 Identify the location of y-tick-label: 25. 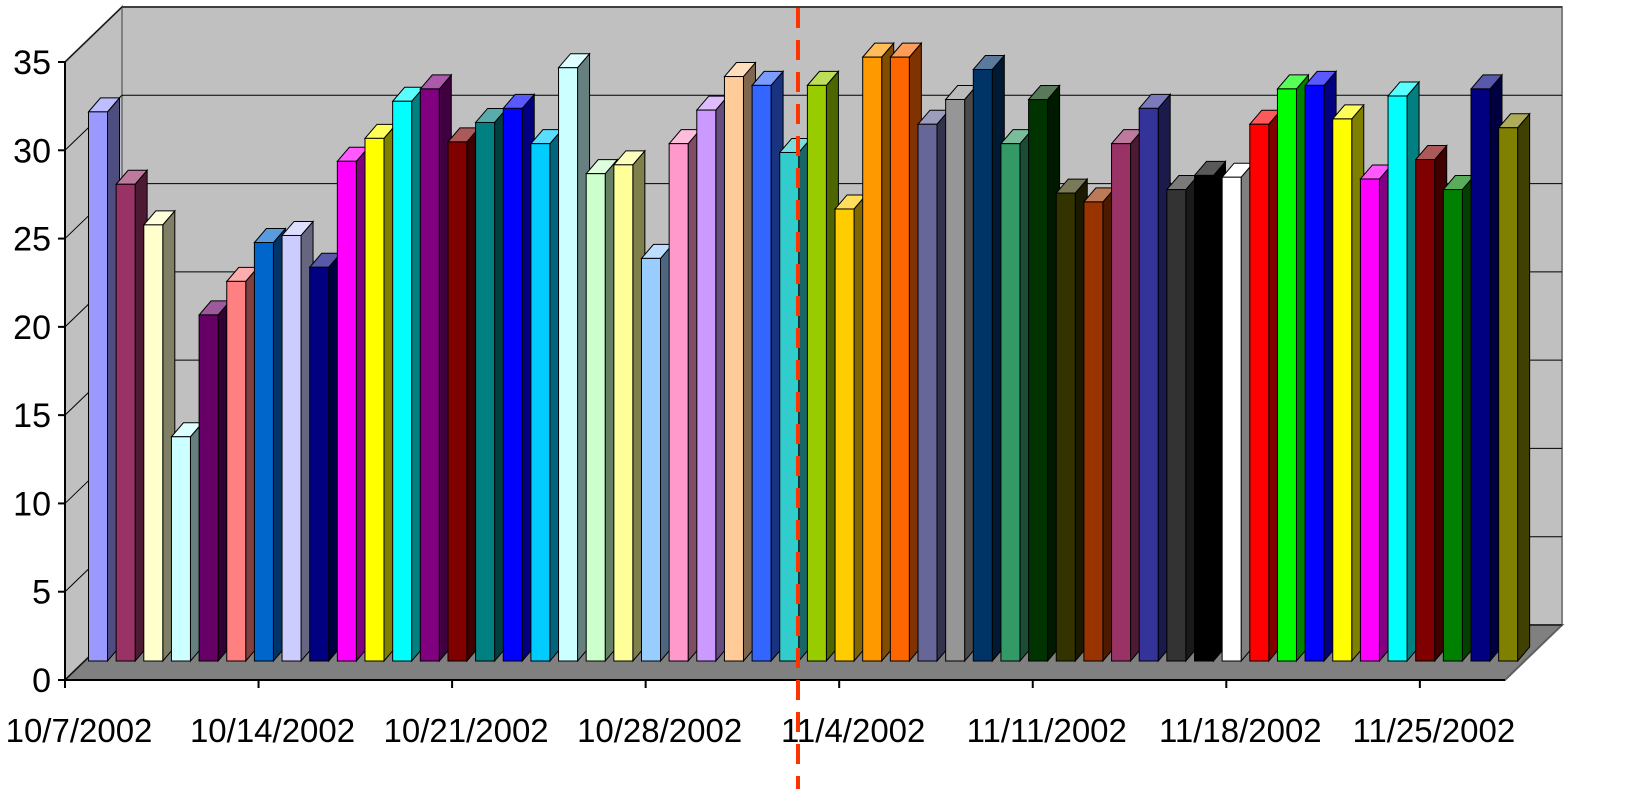
(32, 240).